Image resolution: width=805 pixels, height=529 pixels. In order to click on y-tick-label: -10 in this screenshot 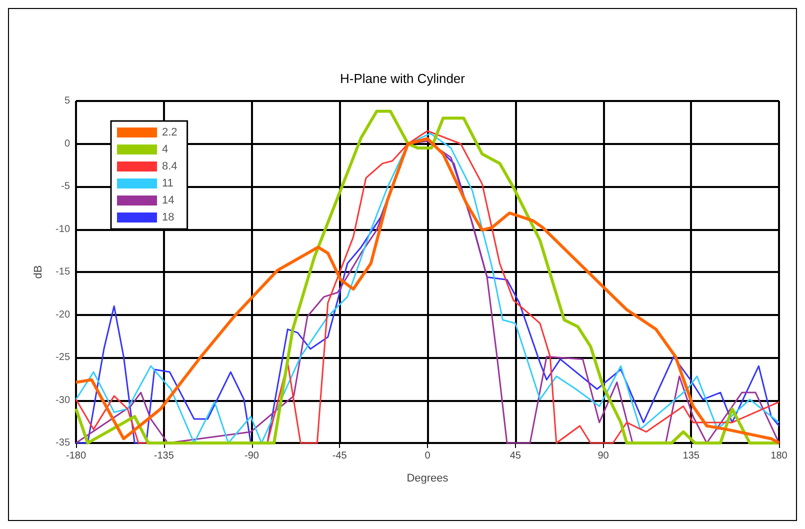, I will do `click(63, 229)`.